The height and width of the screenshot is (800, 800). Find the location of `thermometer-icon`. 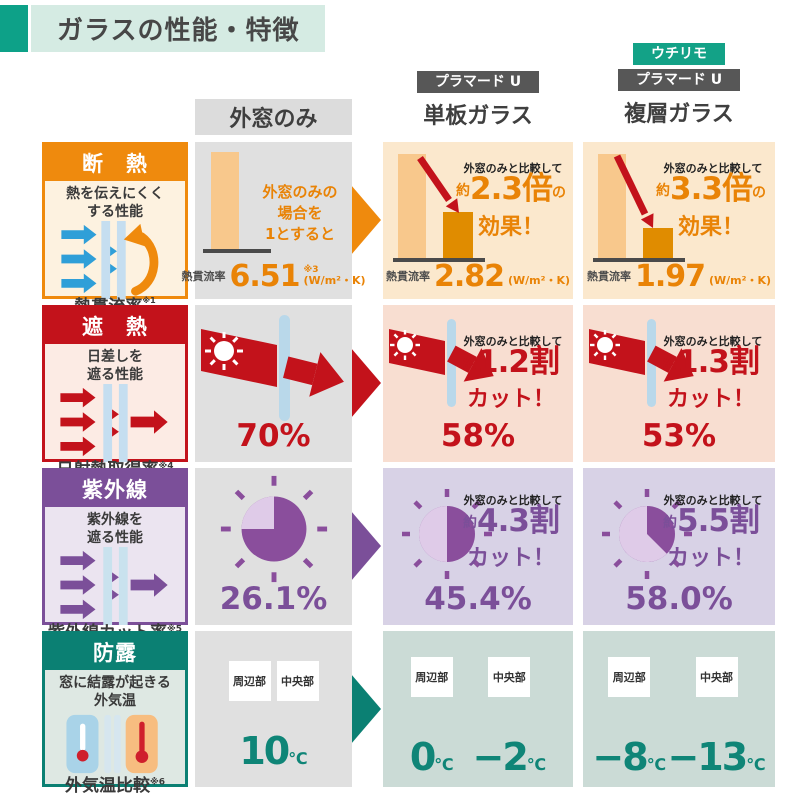

thermometer-icon is located at coordinates (112, 744).